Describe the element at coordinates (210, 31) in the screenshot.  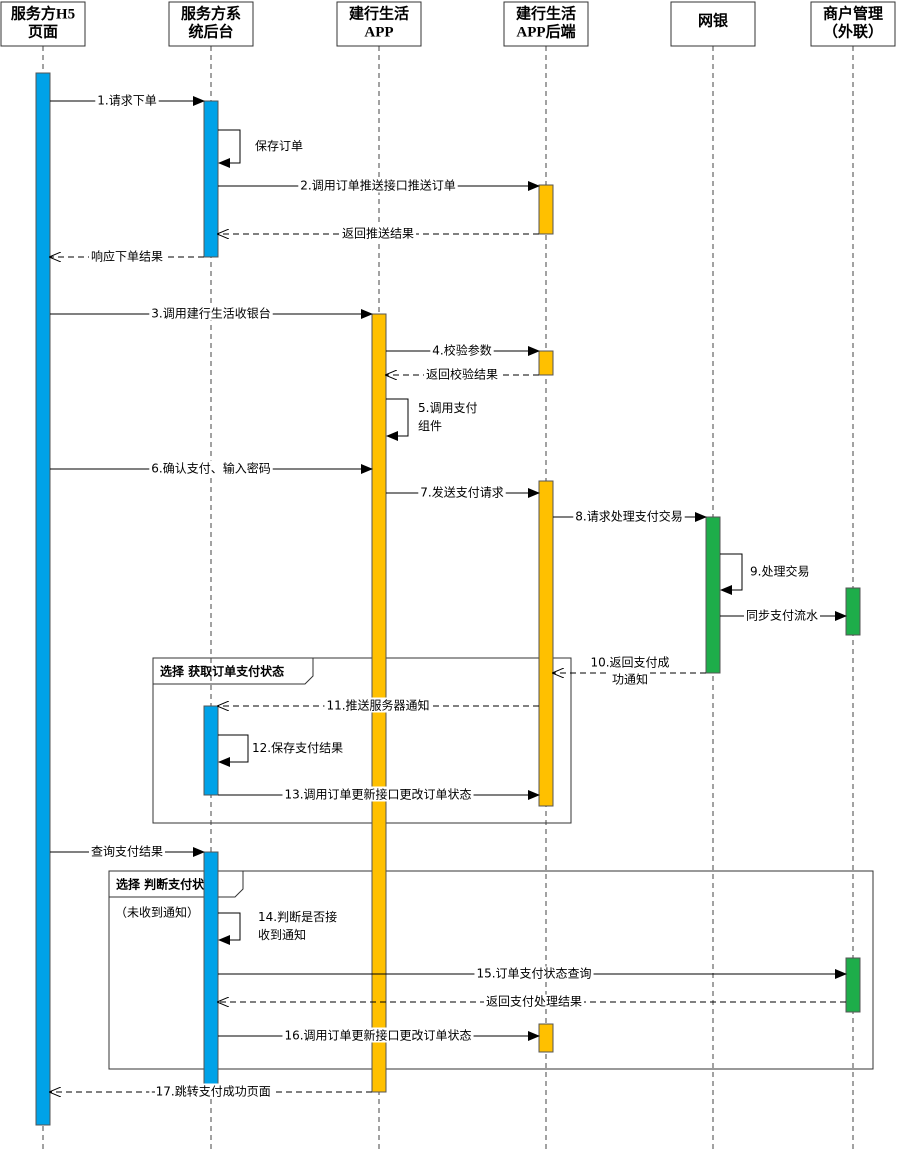
I see `participant-label: 统后台` at that location.